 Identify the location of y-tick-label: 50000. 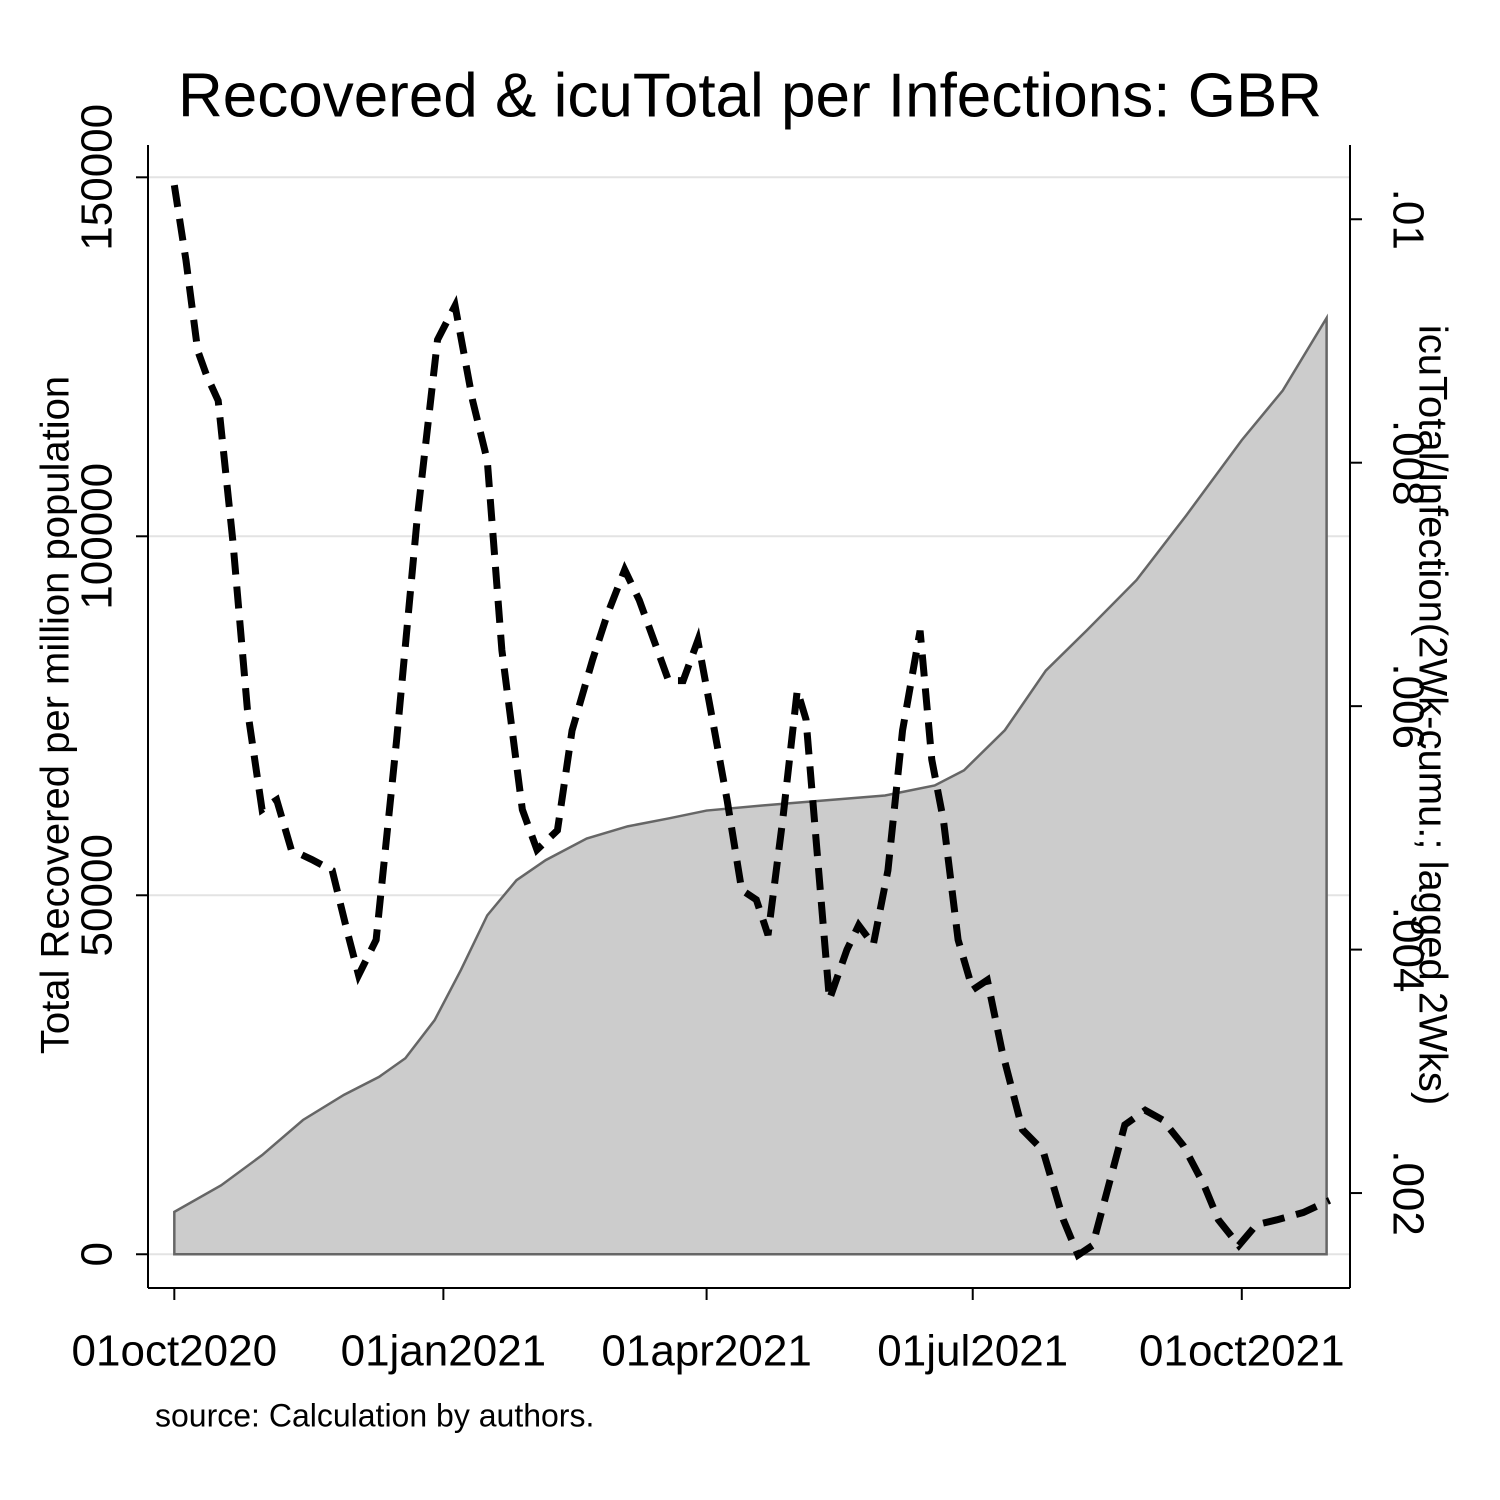
(97, 895).